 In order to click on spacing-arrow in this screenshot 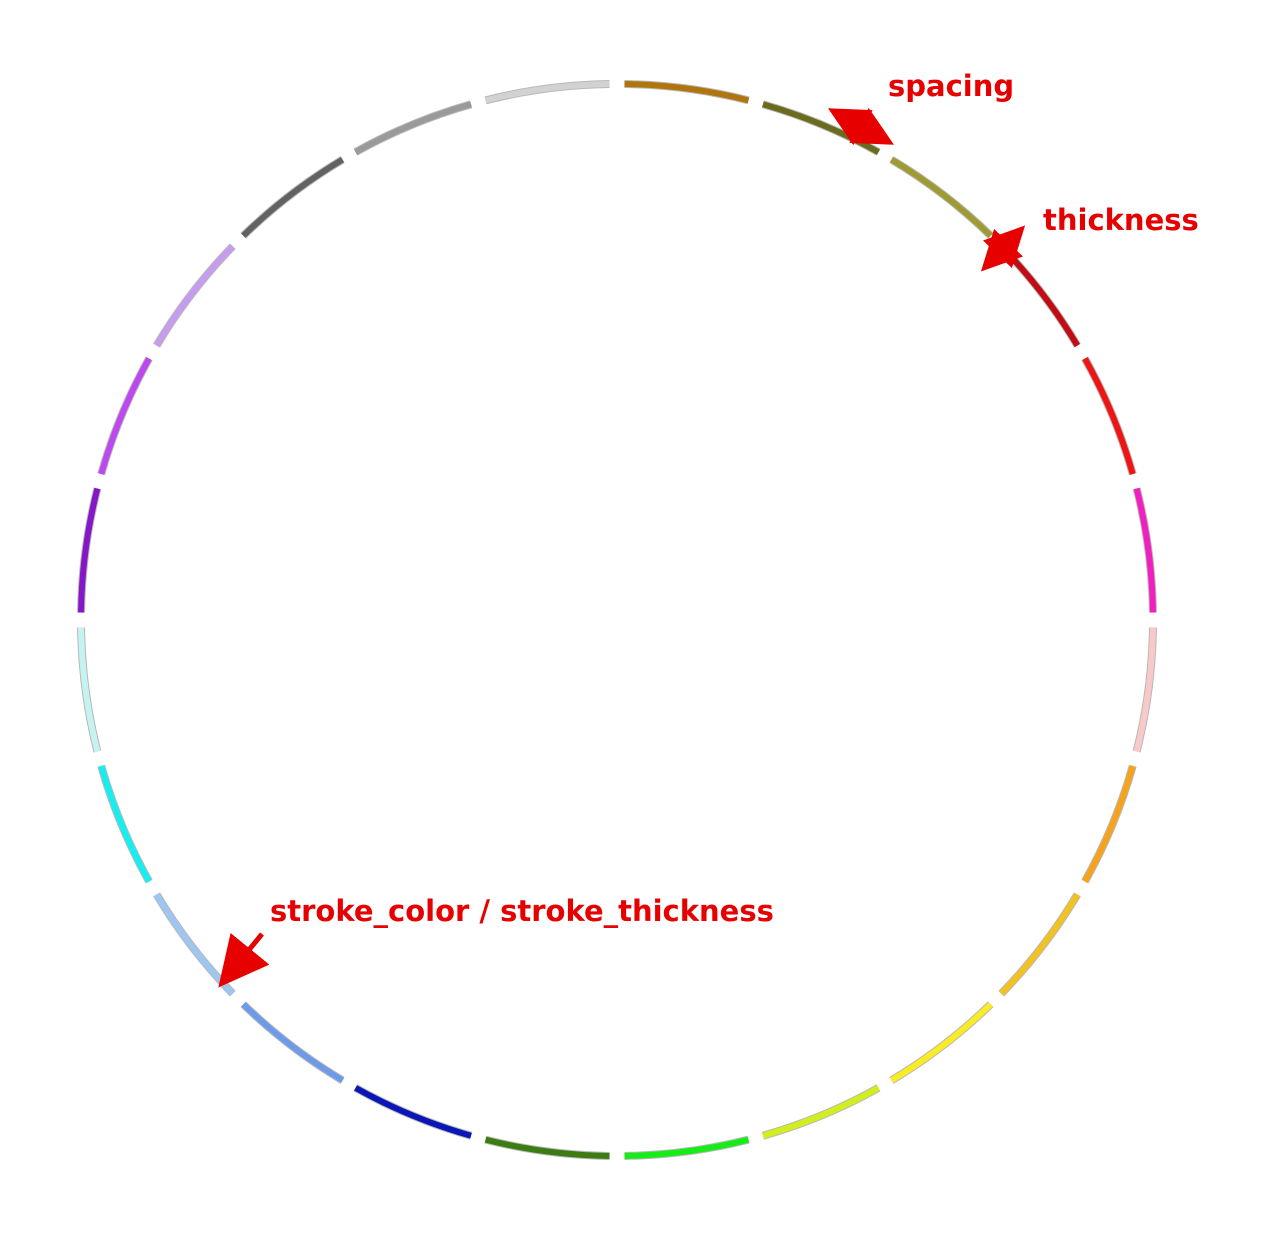, I will do `click(861, 126)`.